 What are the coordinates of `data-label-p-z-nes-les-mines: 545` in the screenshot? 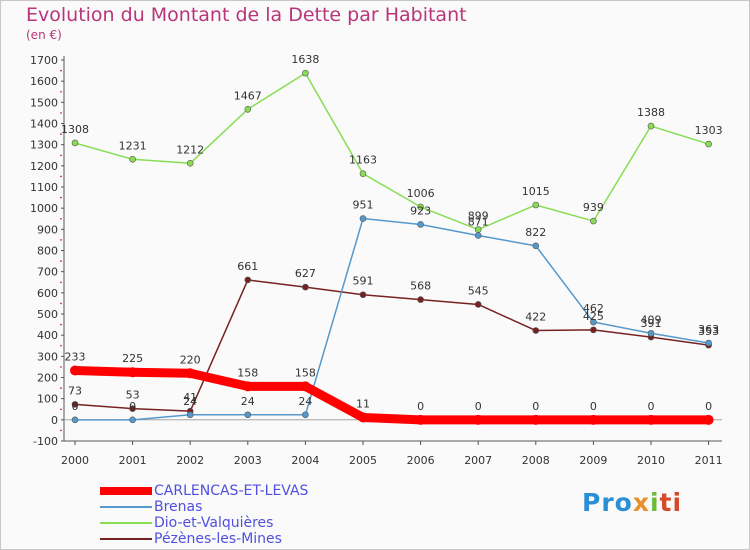 It's located at (478, 290).